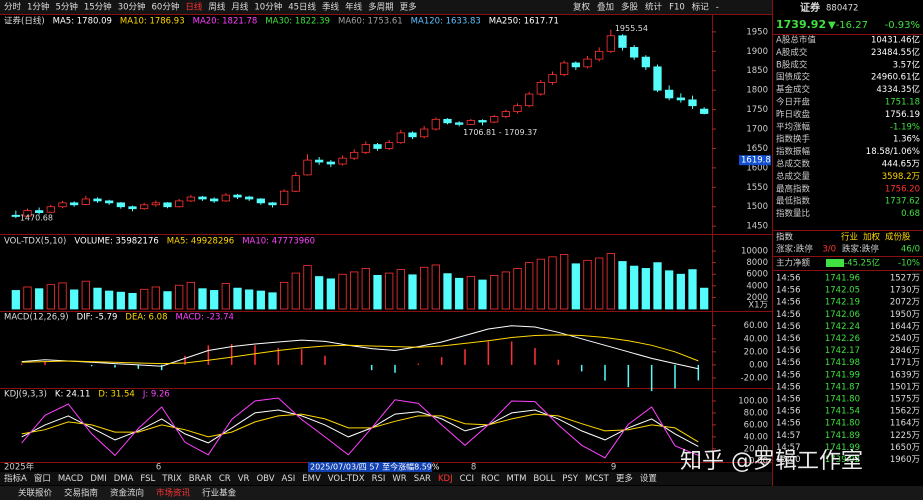 The image size is (923, 500). I want to click on tool-button: F10, so click(677, 8).